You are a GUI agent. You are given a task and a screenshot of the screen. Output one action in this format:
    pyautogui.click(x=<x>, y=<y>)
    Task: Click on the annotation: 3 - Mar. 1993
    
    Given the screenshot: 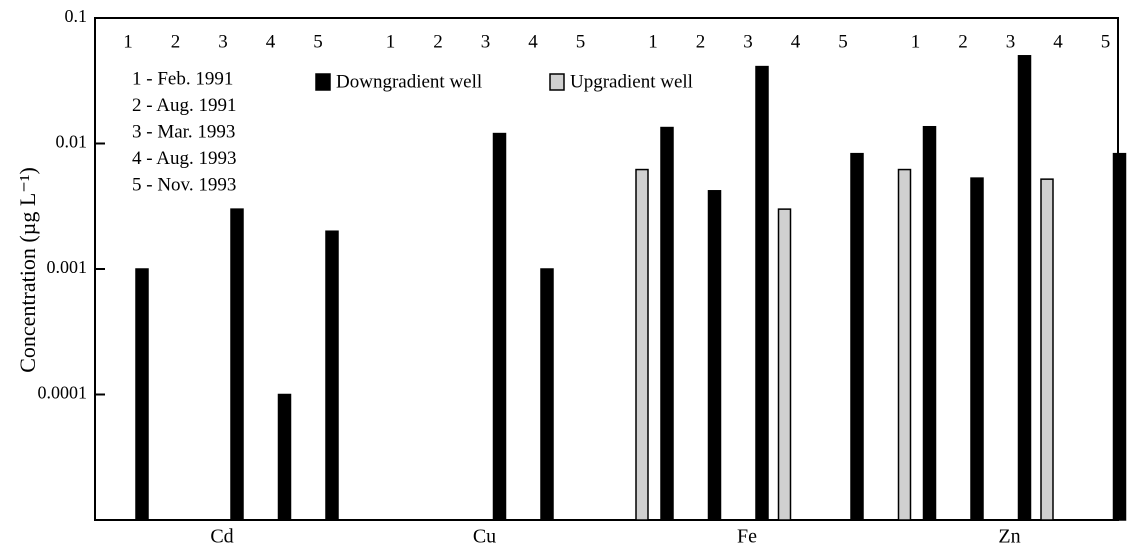 What is the action you would take?
    pyautogui.click(x=183, y=131)
    